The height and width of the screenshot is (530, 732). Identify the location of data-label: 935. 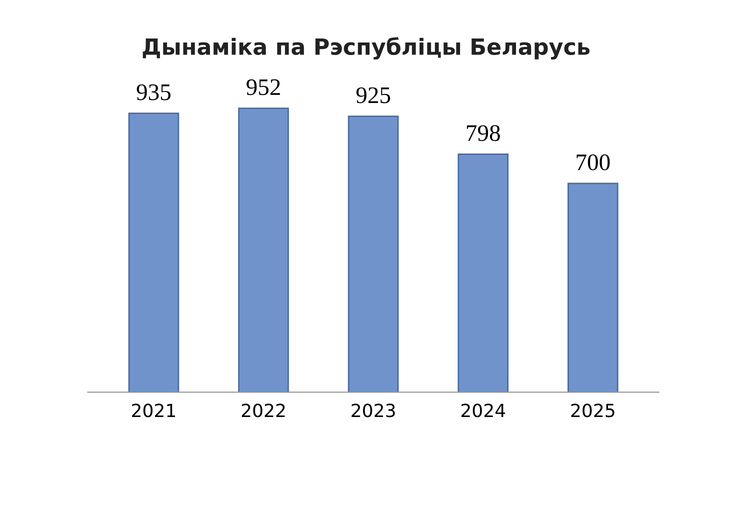
(153, 92).